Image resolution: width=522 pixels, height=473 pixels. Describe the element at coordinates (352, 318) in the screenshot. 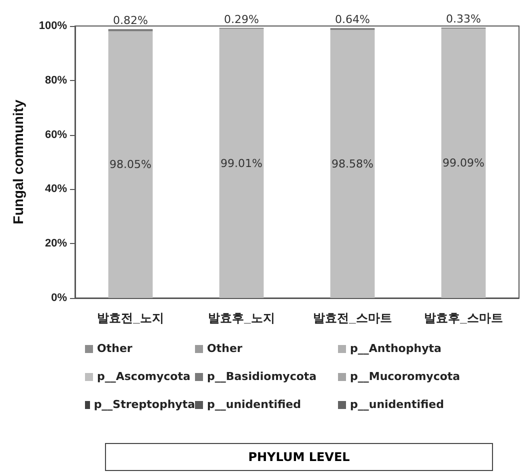

I see `x-tick-label: 발효전_스마트` at that location.